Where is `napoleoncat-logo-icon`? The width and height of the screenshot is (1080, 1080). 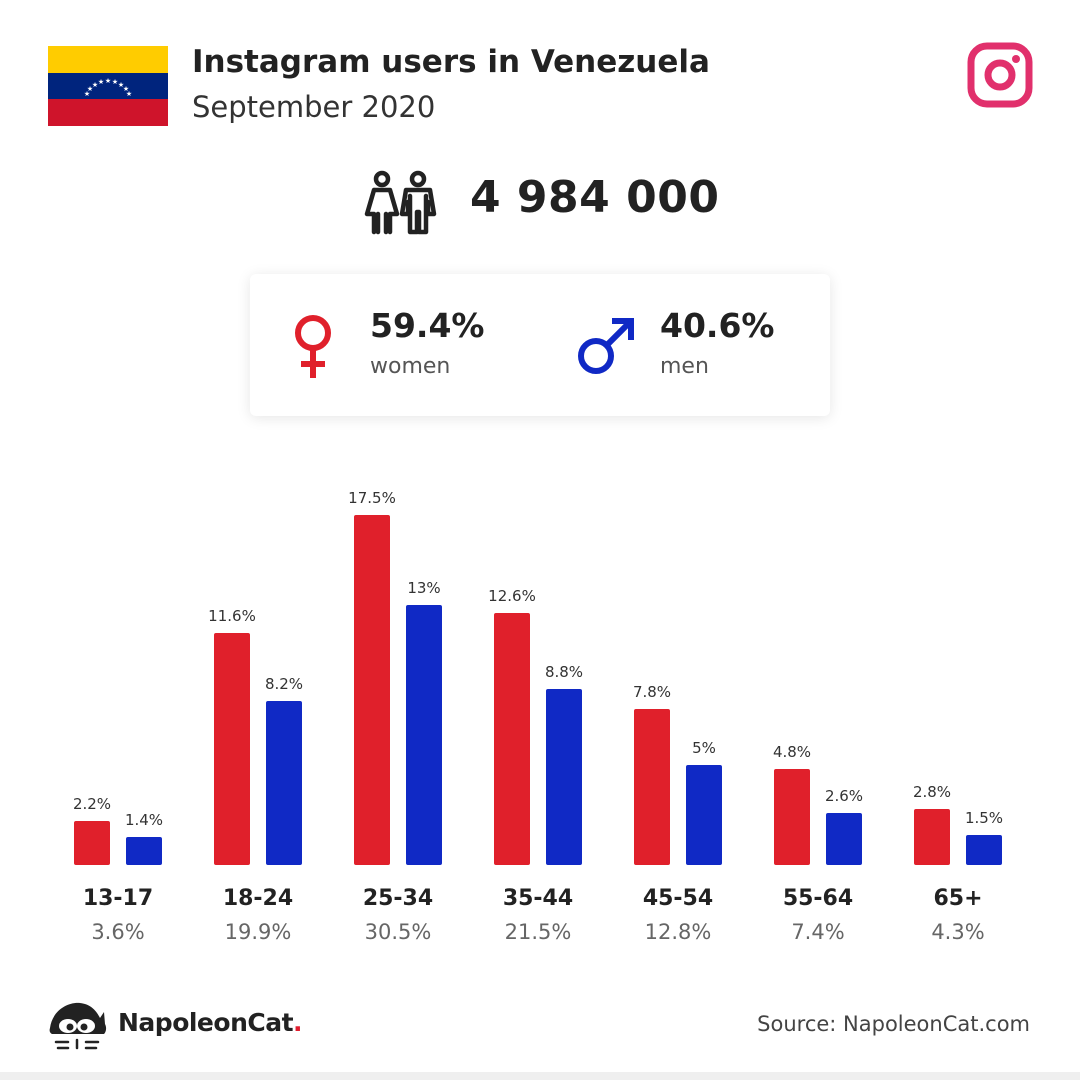 napoleoncat-logo-icon is located at coordinates (78, 1026).